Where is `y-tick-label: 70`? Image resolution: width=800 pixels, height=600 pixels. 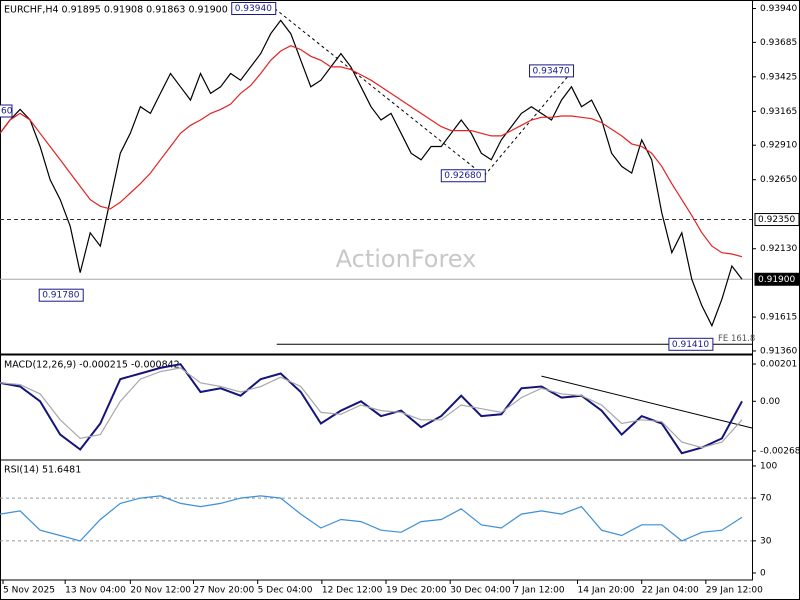
y-tick-label: 70 is located at coordinates (766, 499).